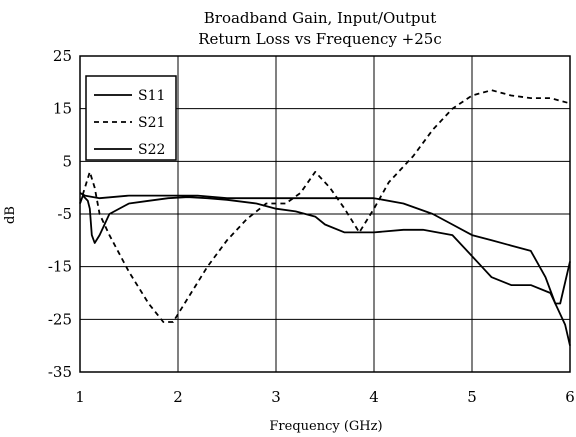 Image resolution: width=576 pixels, height=437 pixels. Describe the element at coordinates (374, 397) in the screenshot. I see `x-tick-label: 4` at that location.